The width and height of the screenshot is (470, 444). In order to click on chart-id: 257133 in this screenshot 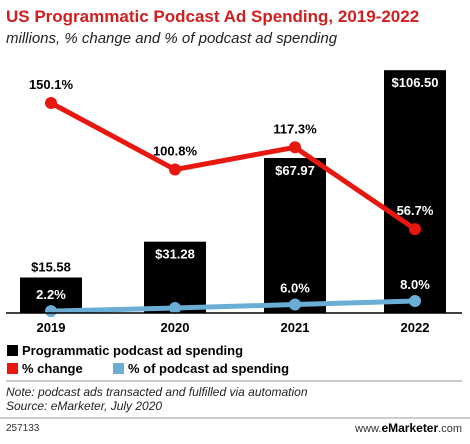, I will do `click(23, 428)`.